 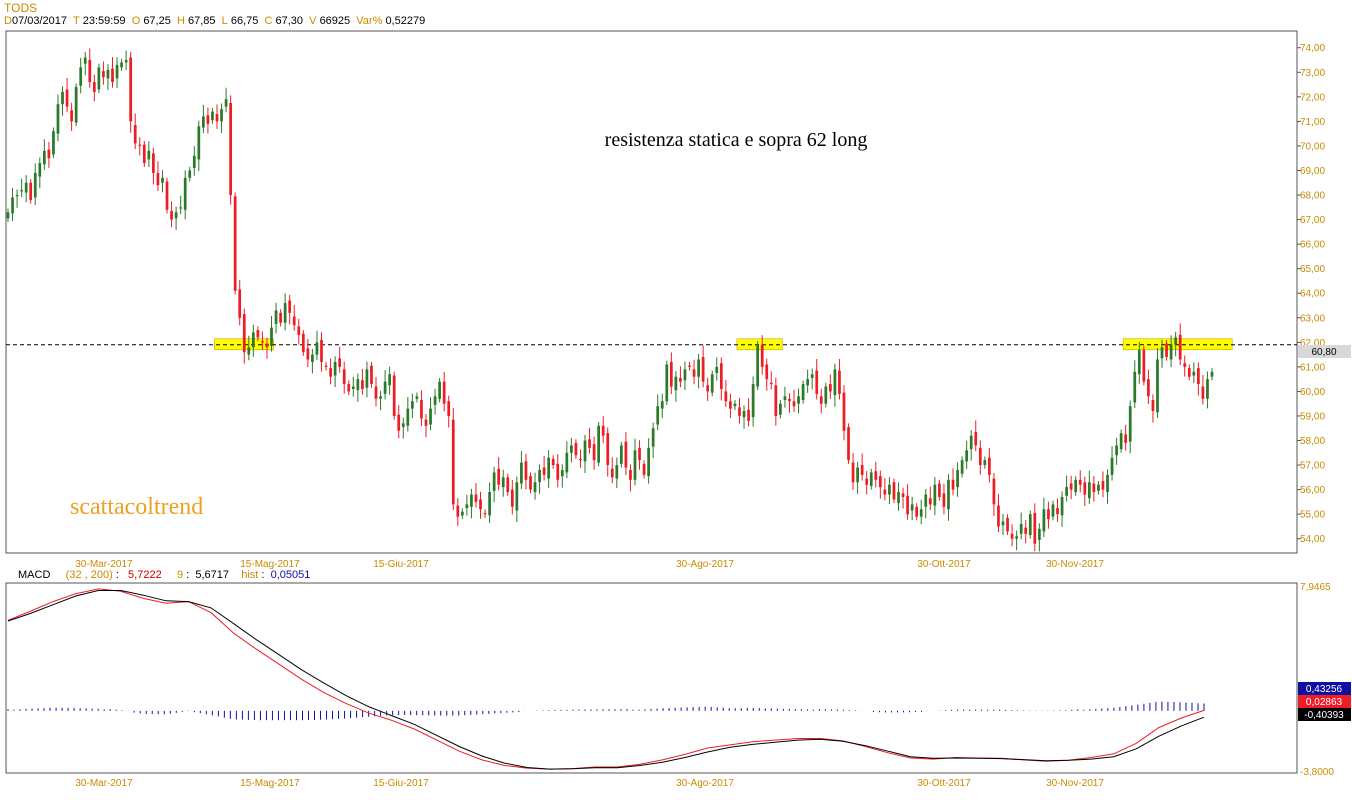 I want to click on macd-value: 5,7222, so click(x=145, y=575).